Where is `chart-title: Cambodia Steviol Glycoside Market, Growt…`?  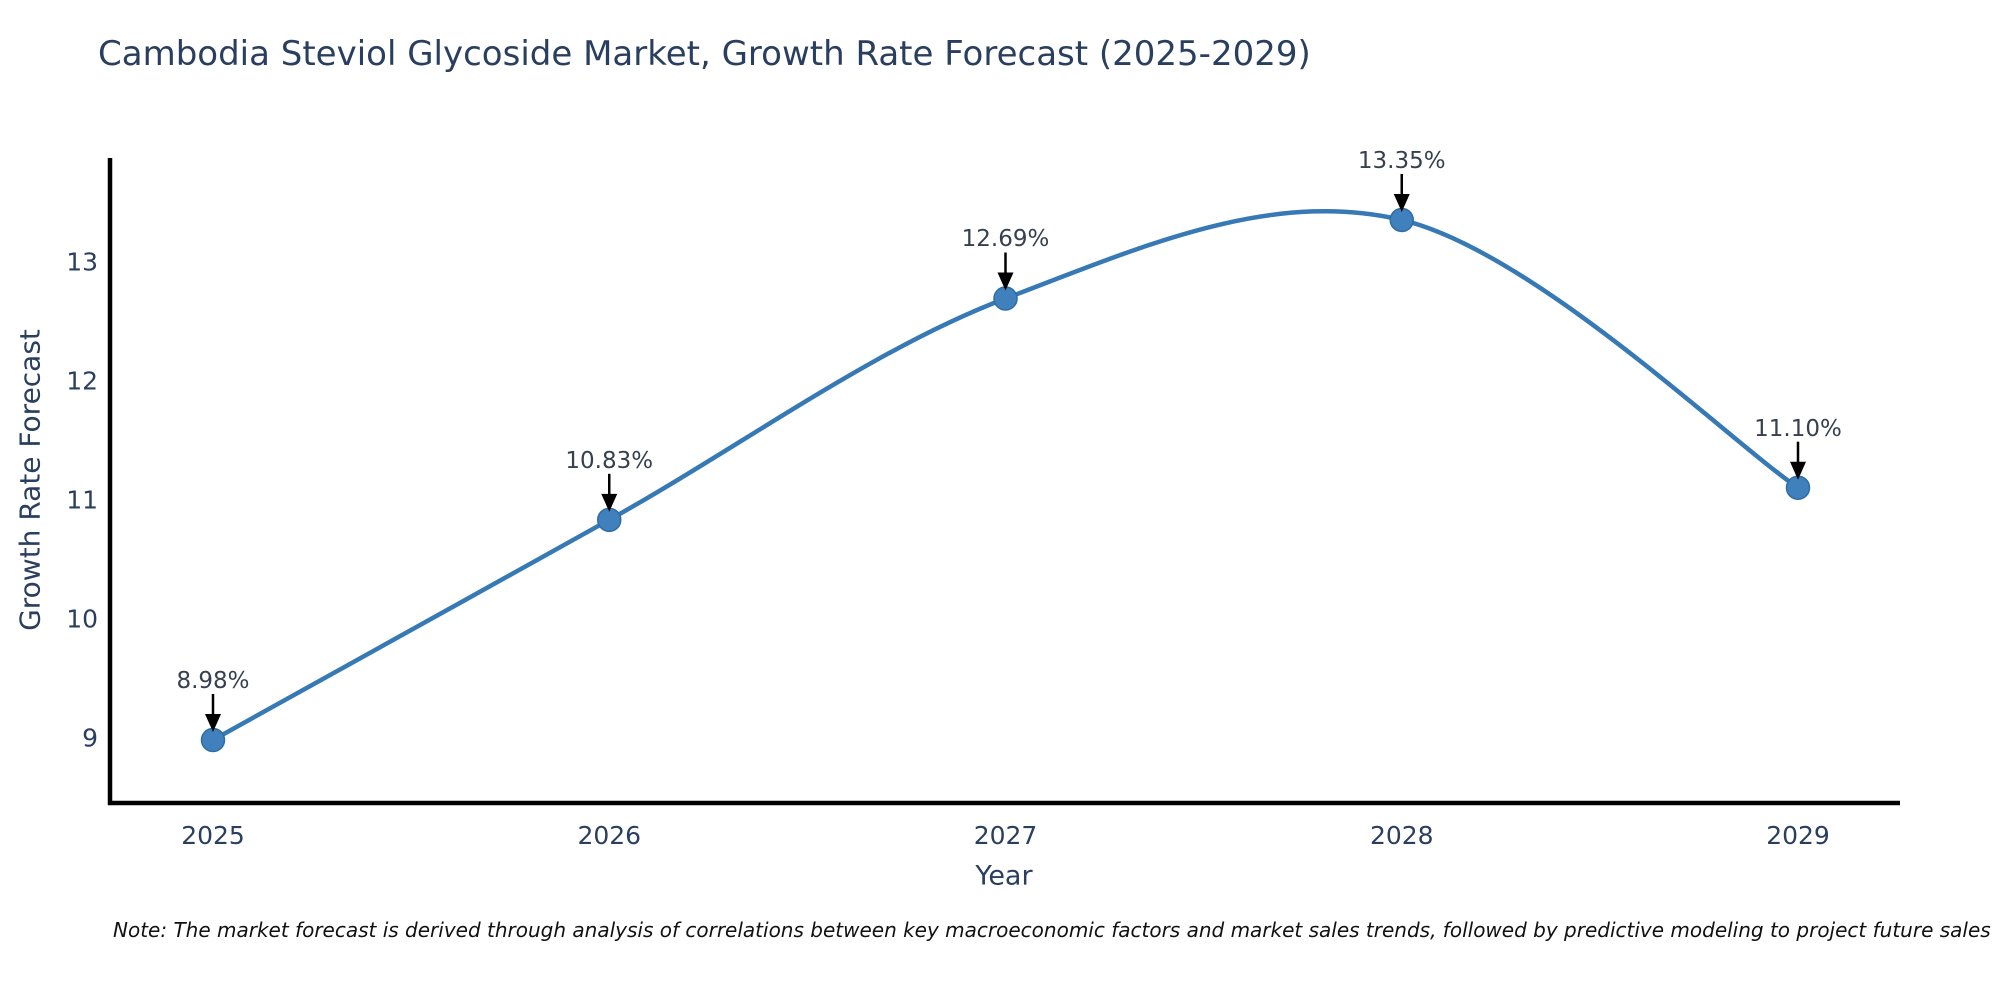
chart-title: Cambodia Steviol Glycoside Market, Growt… is located at coordinates (704, 54).